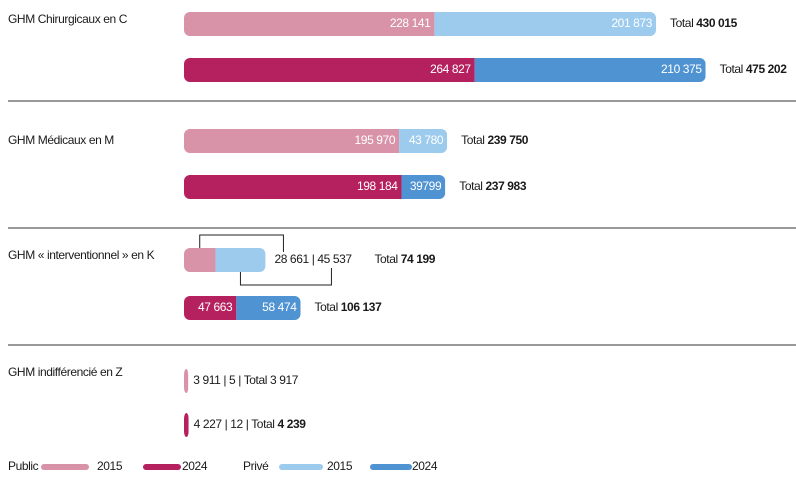 Image resolution: width=796 pixels, height=482 pixels. What do you see at coordinates (681, 69) in the screenshot?
I see `value-label: 210 375` at bounding box center [681, 69].